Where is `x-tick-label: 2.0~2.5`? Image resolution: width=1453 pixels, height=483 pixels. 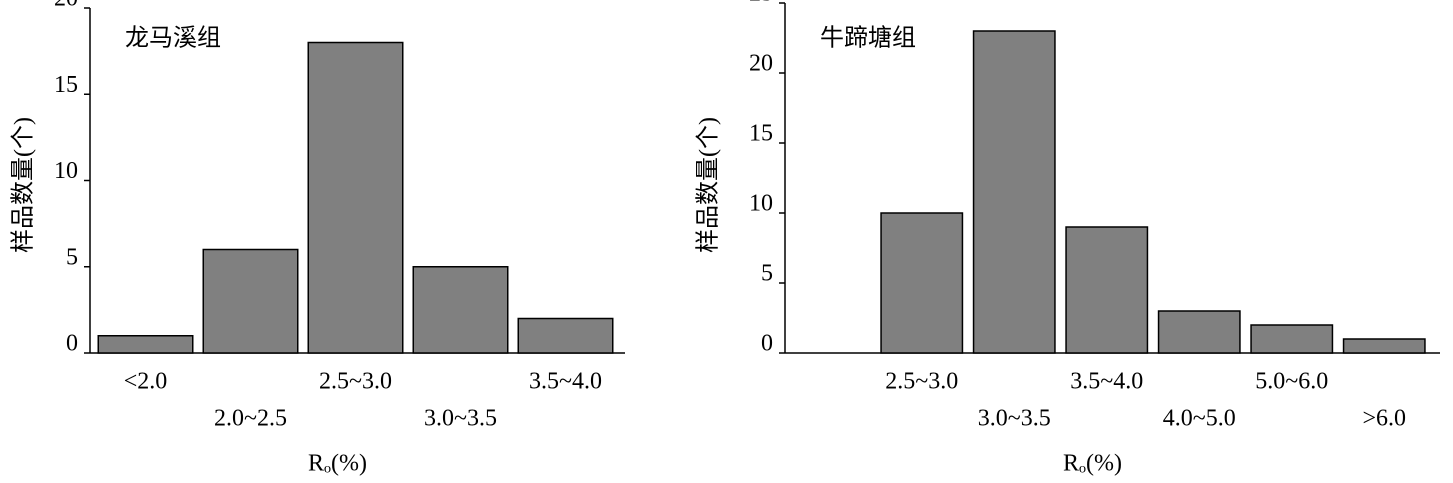 x-tick-label: 2.0~2.5 is located at coordinates (250, 419).